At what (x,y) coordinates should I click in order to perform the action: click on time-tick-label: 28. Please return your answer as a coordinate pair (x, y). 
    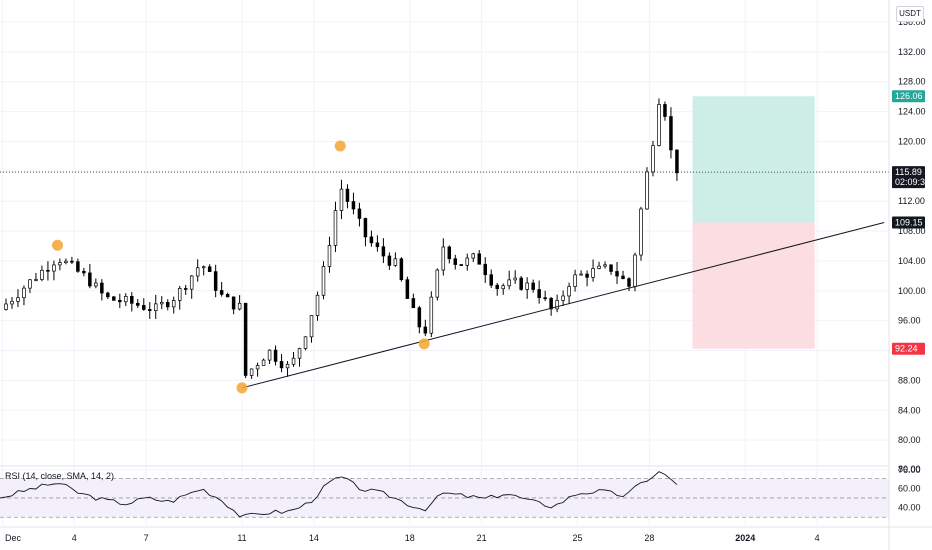
    Looking at the image, I should click on (649, 538).